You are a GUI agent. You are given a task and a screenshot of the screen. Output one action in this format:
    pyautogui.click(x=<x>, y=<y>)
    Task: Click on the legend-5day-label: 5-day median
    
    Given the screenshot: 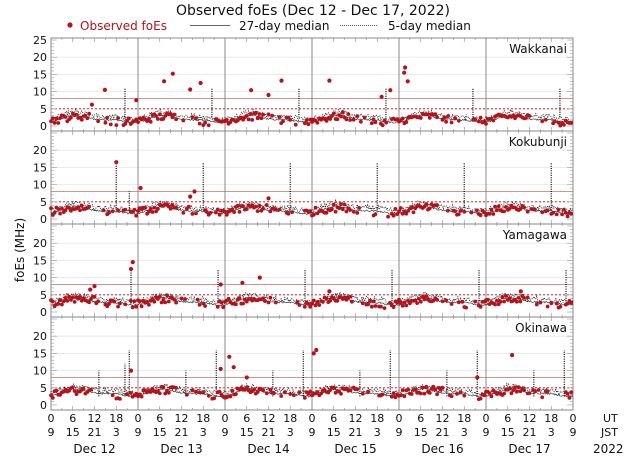 What is the action you would take?
    pyautogui.click(x=429, y=26)
    